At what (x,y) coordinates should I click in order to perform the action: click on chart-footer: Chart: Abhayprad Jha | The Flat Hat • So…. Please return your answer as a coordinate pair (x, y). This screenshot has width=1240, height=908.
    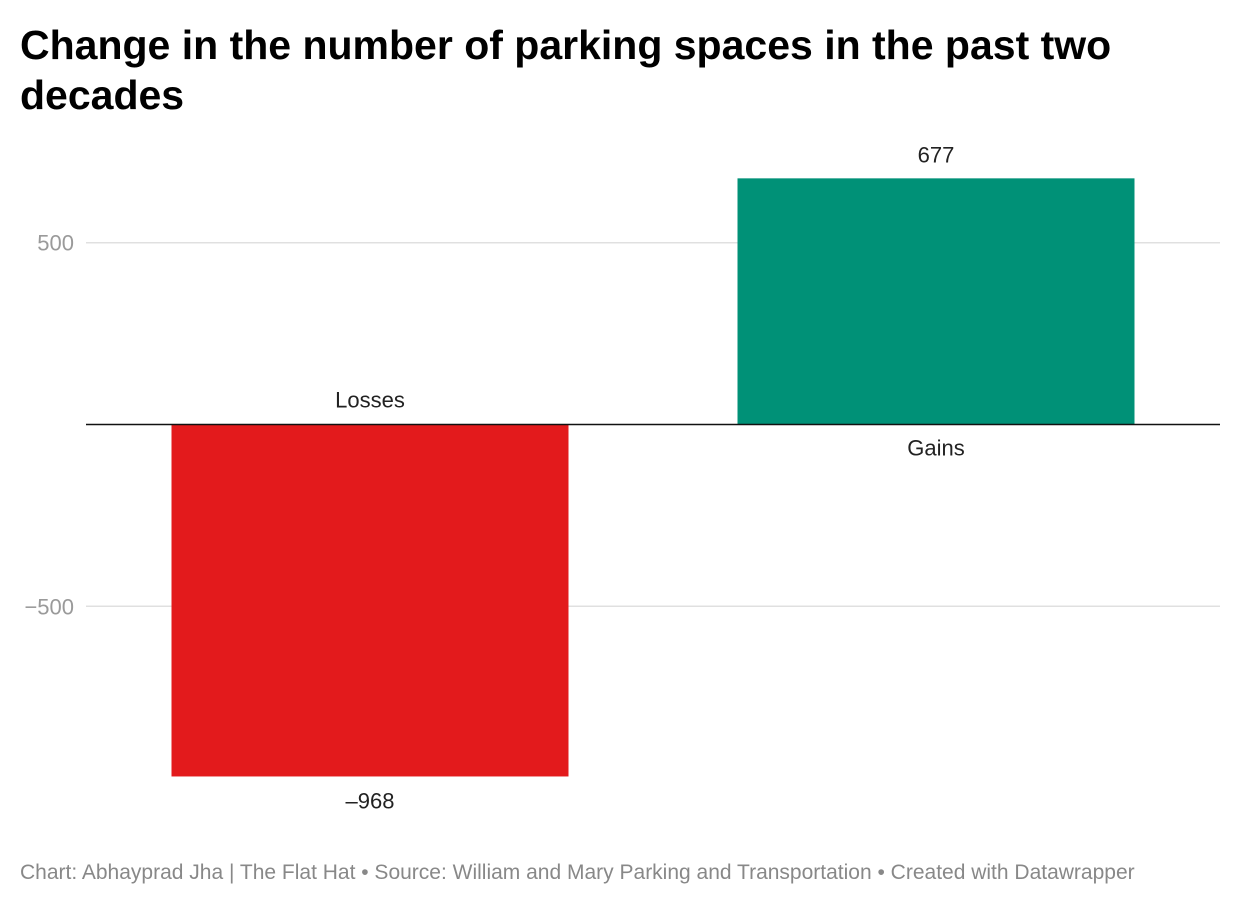
    Looking at the image, I should click on (577, 872).